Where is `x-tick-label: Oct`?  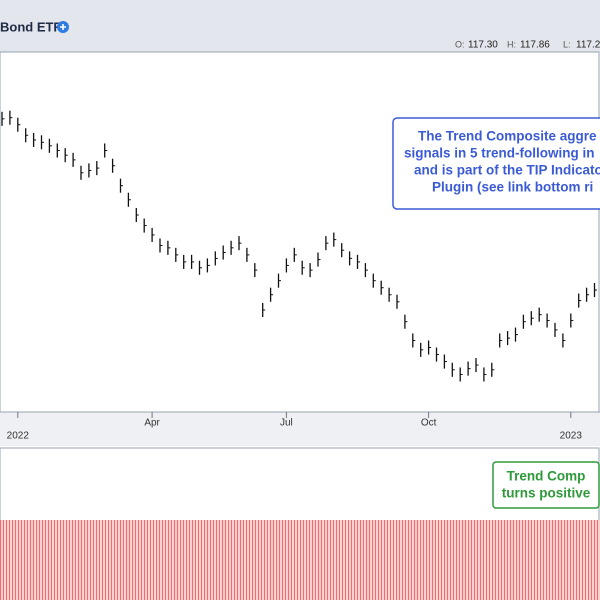 x-tick-label: Oct is located at coordinates (429, 423).